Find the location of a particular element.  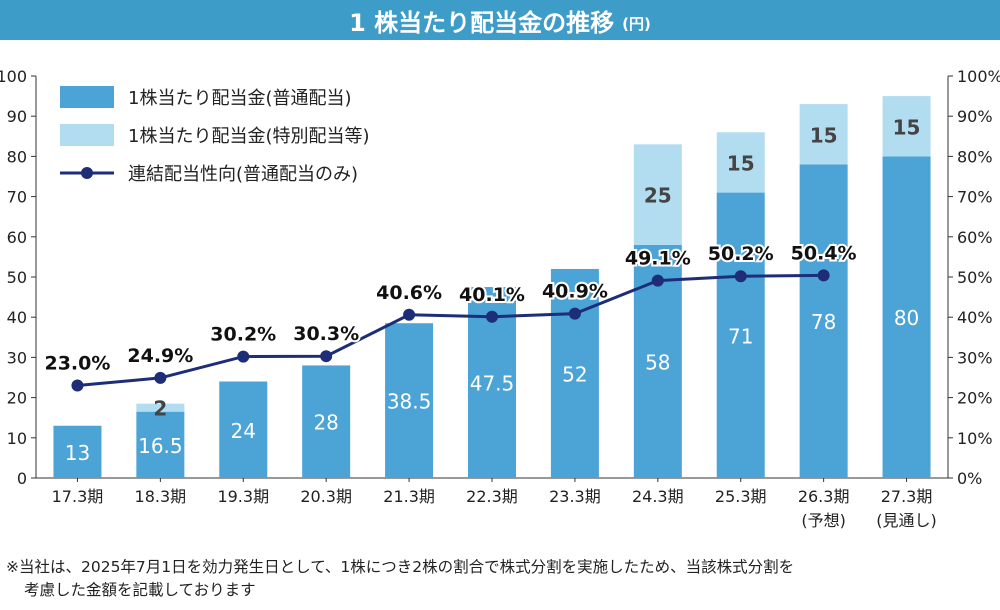

payout-label: 30.3% is located at coordinates (326, 334).